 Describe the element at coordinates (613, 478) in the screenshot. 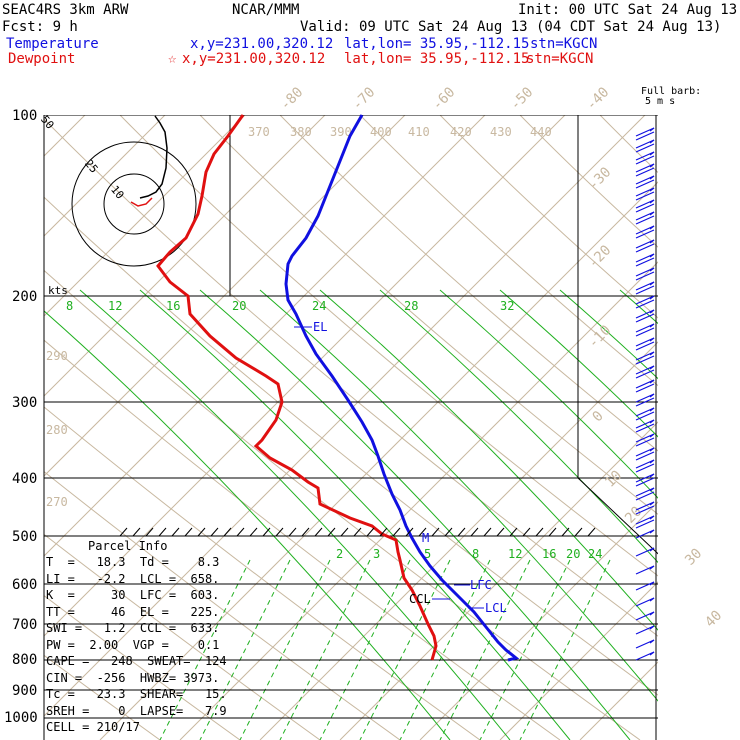

I see `isotherm-label-10: 10` at that location.